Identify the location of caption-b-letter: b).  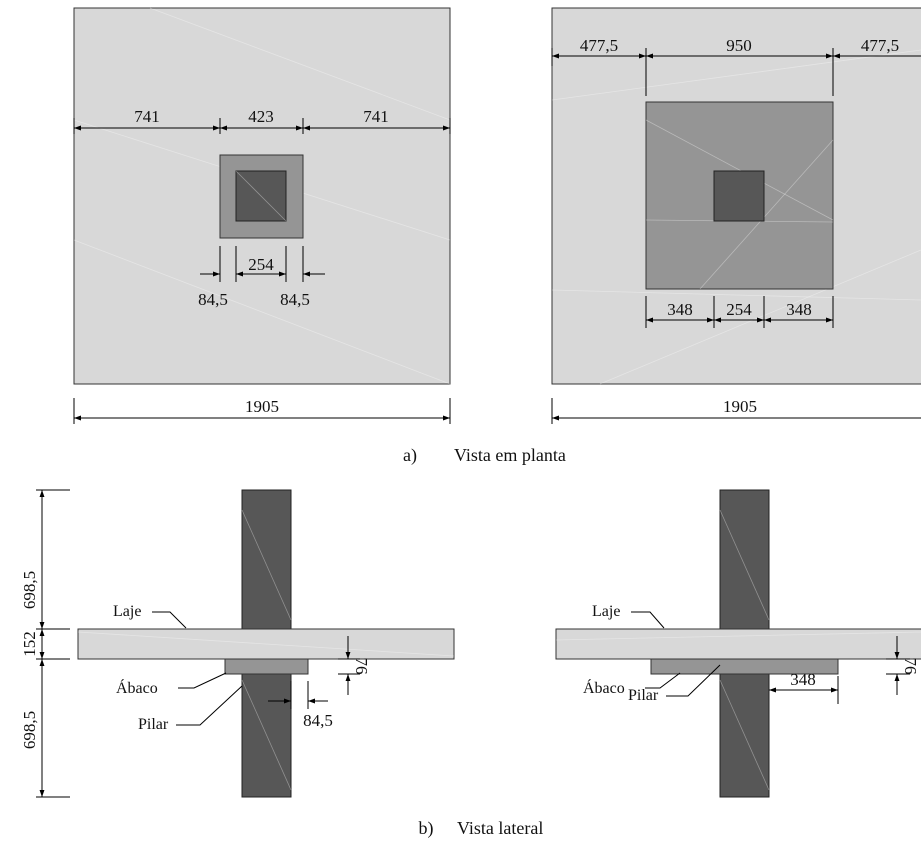
(426, 828).